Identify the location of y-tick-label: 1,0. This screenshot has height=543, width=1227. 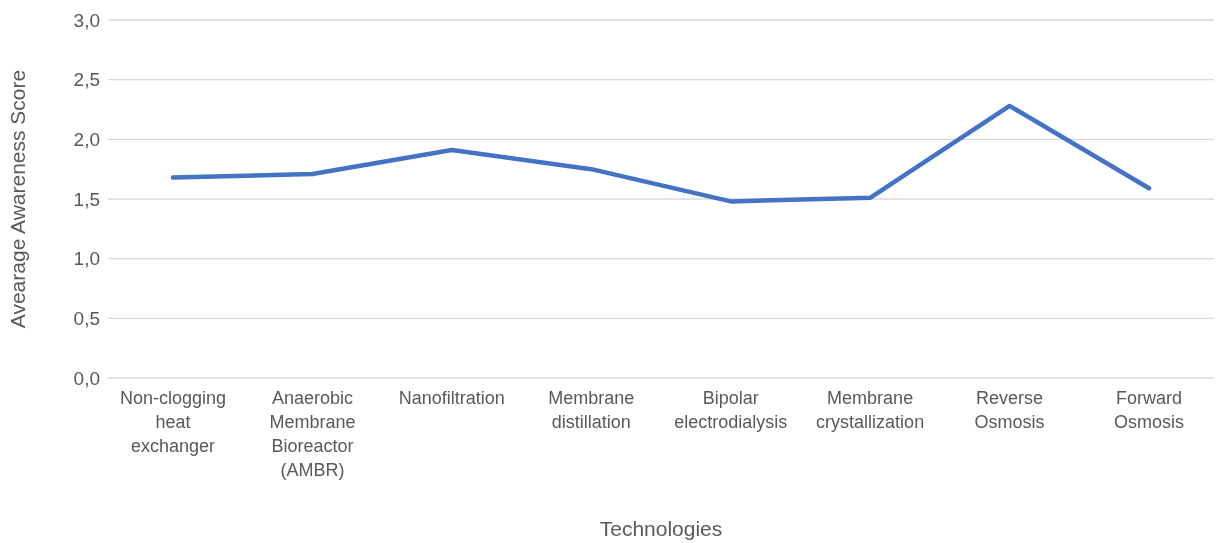
(86, 259).